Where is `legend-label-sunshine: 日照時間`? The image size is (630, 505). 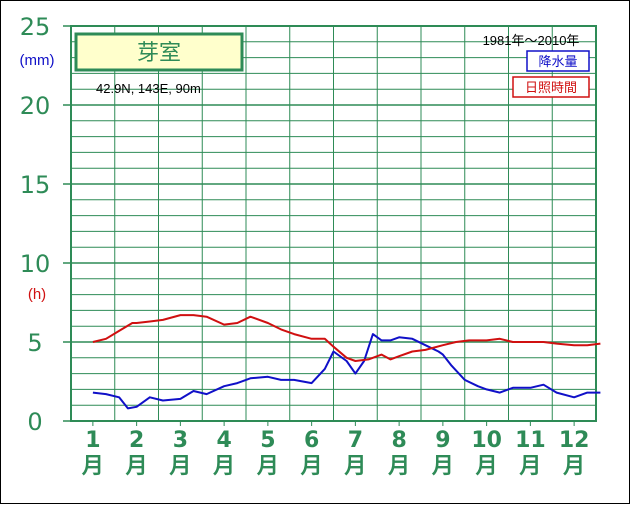 legend-label-sunshine: 日照時間 is located at coordinates (551, 88).